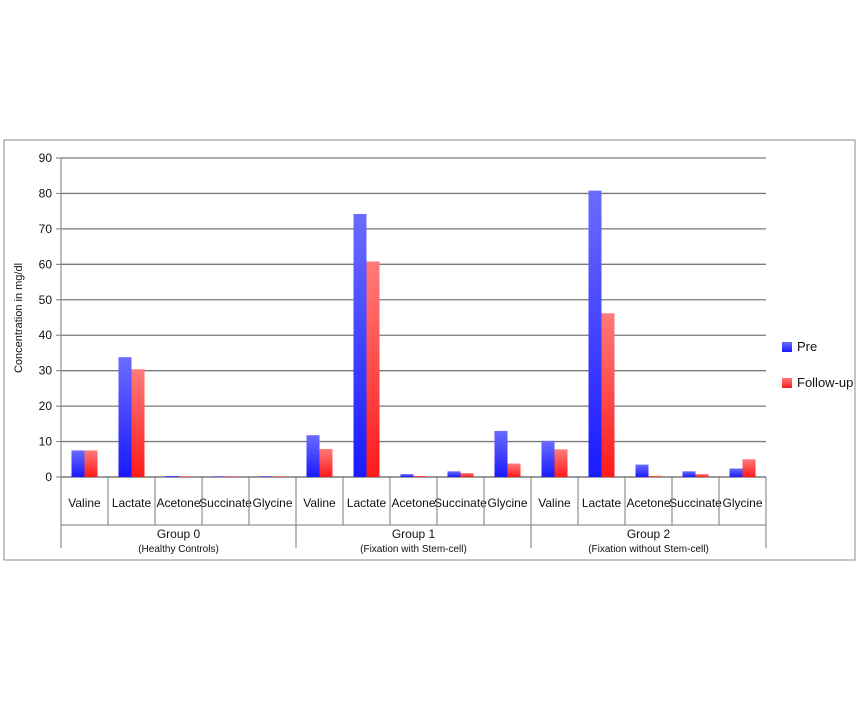  Describe the element at coordinates (454, 474) in the screenshot. I see `bar-pre-group-1-succinate` at that location.